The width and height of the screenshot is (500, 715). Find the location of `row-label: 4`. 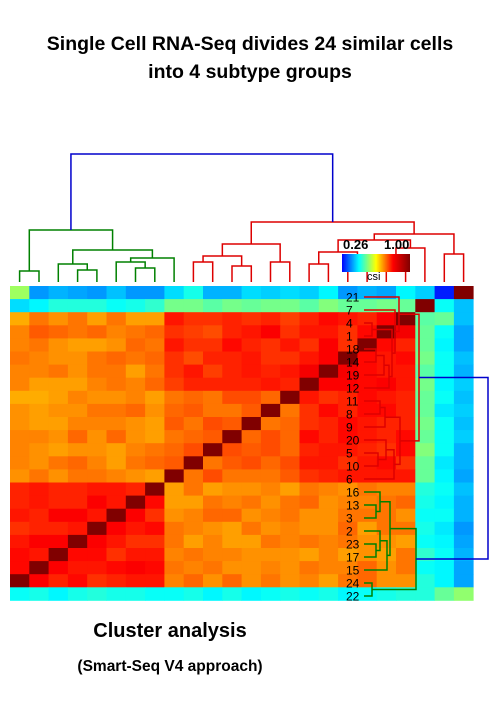

row-label: 4 is located at coordinates (349, 324).